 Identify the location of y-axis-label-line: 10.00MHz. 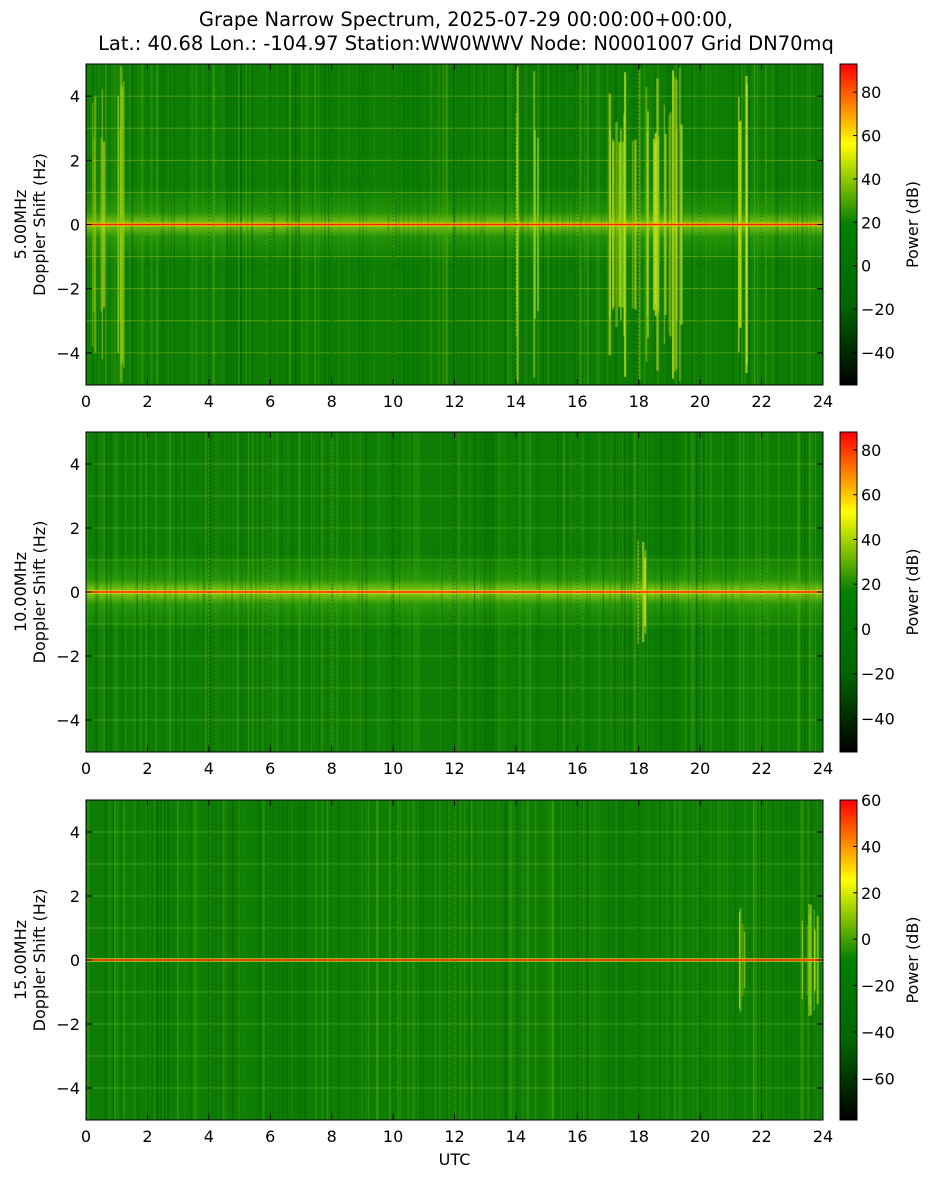
(20, 592).